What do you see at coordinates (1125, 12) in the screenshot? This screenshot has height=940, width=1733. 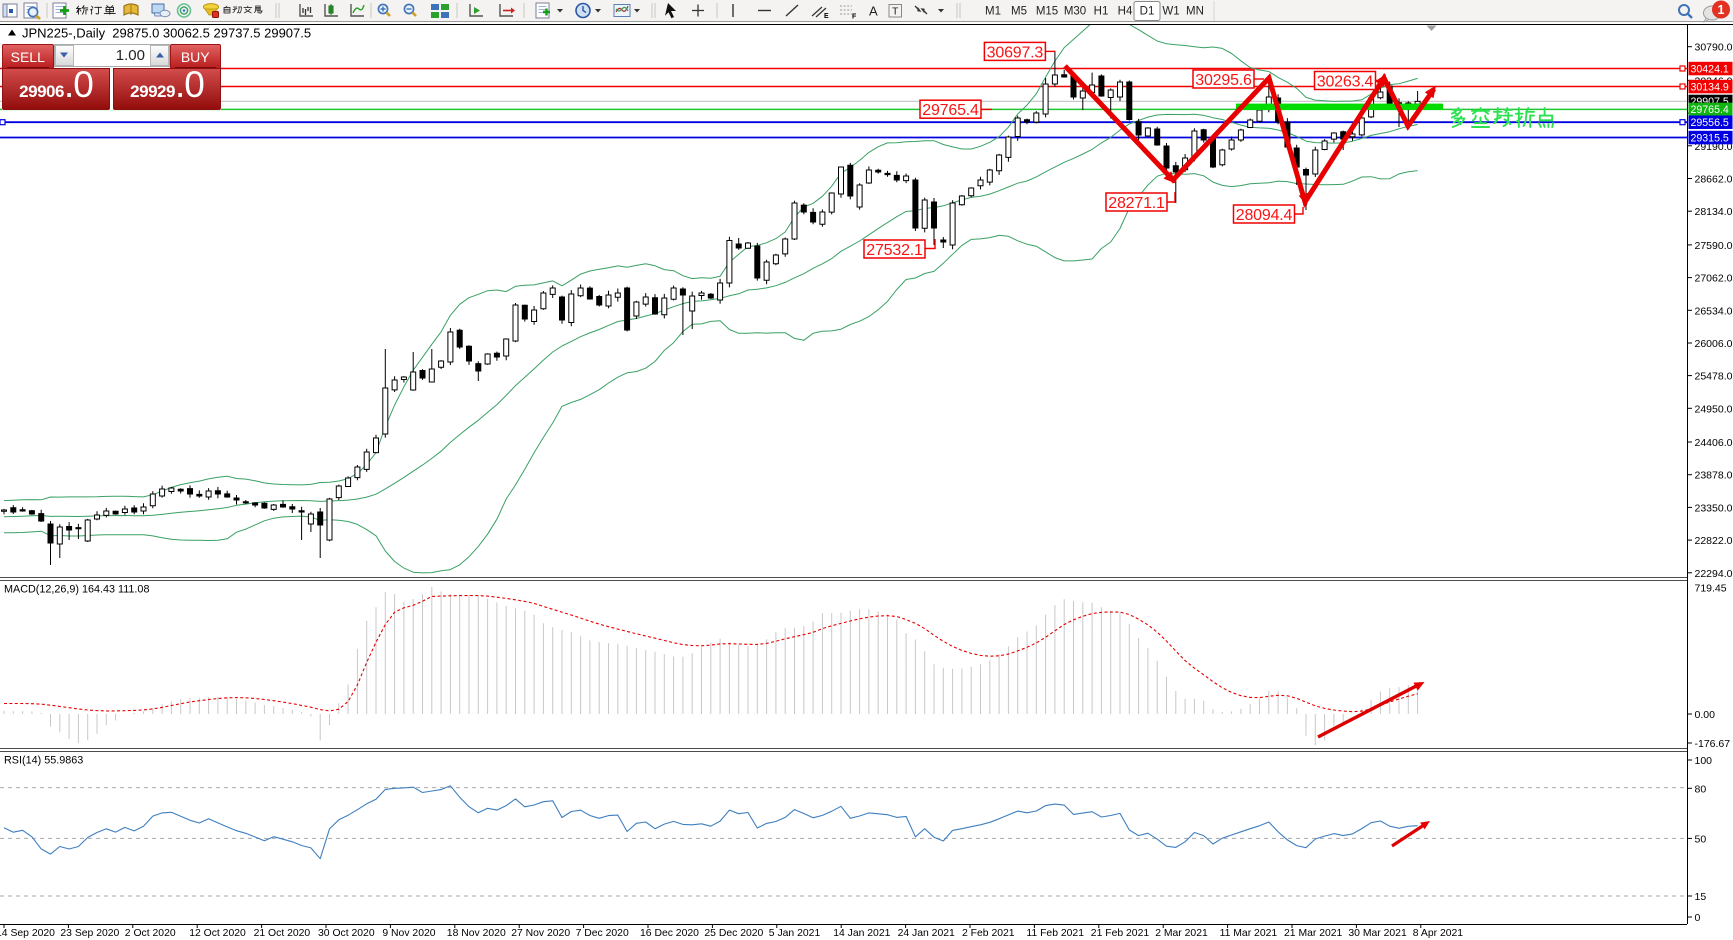 I see `svg-text: H4` at bounding box center [1125, 12].